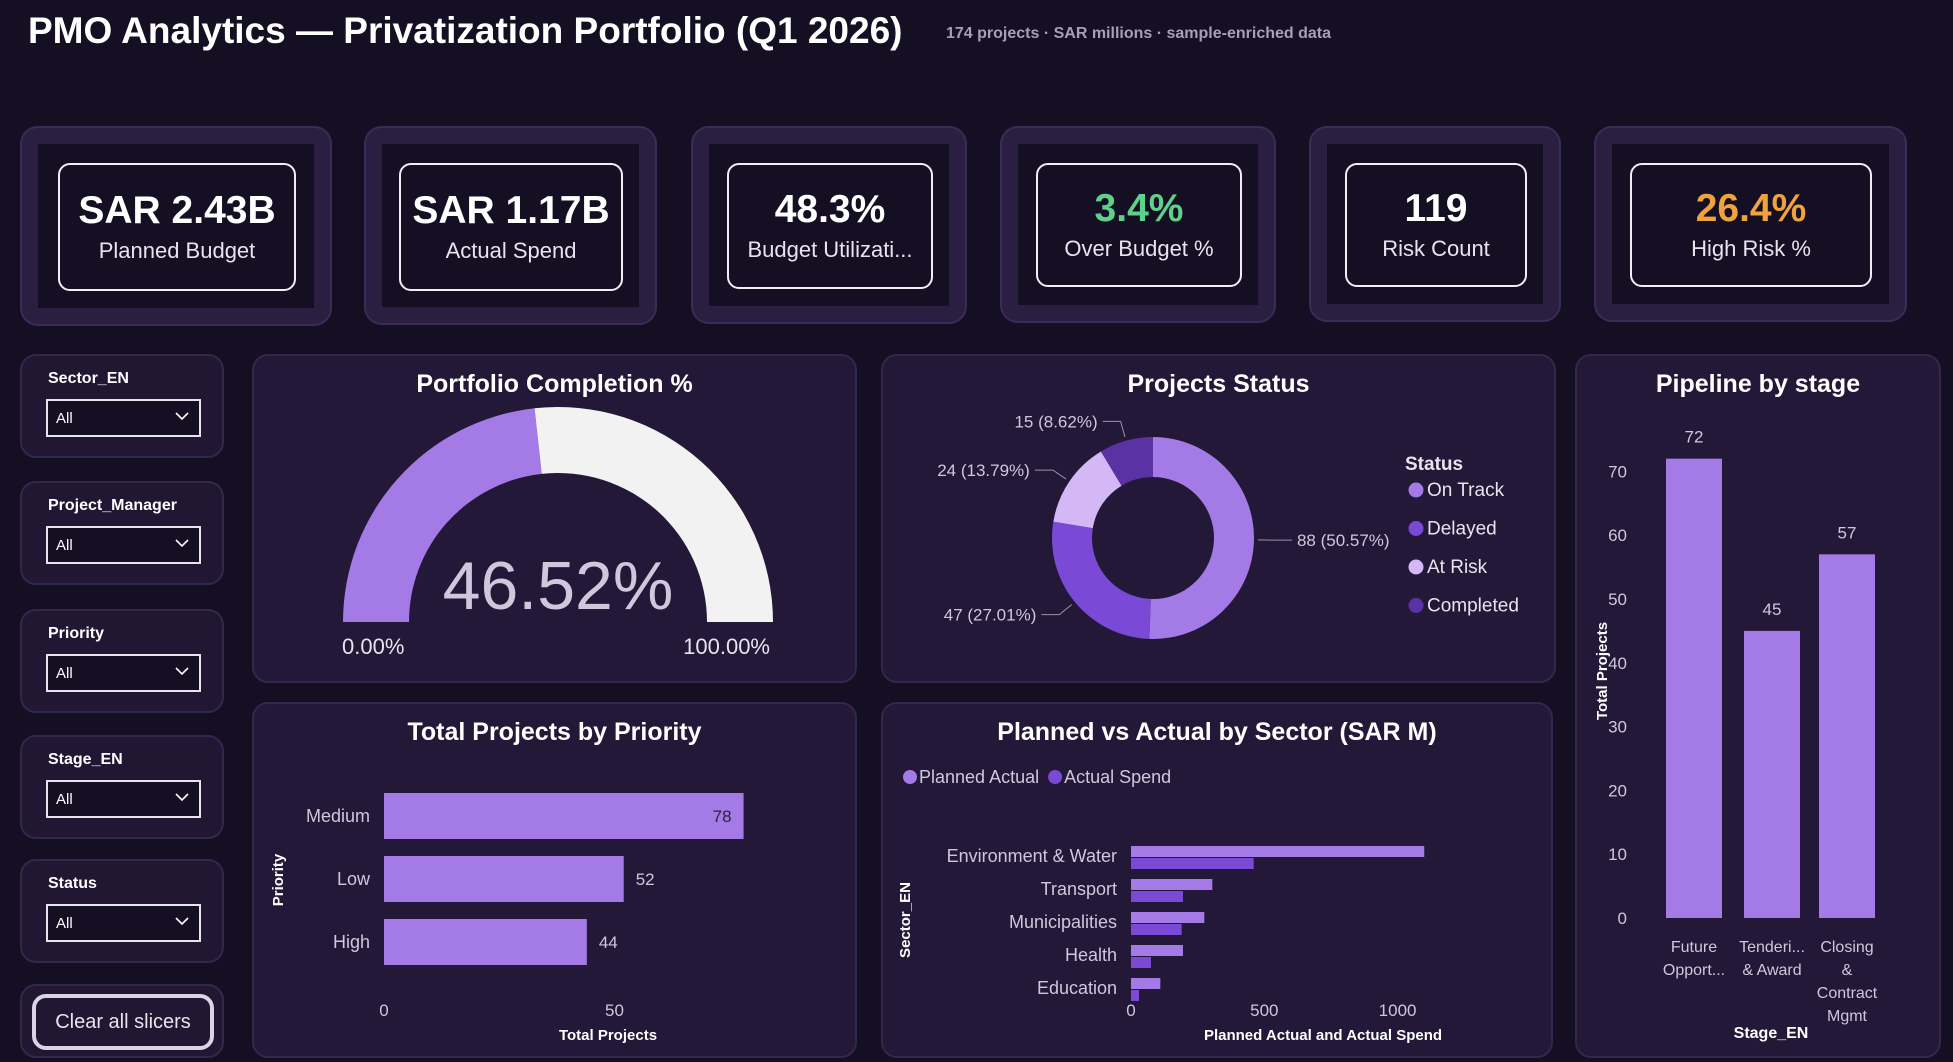  Describe the element at coordinates (1847, 970) in the screenshot. I see `x-tick-label: &` at that location.